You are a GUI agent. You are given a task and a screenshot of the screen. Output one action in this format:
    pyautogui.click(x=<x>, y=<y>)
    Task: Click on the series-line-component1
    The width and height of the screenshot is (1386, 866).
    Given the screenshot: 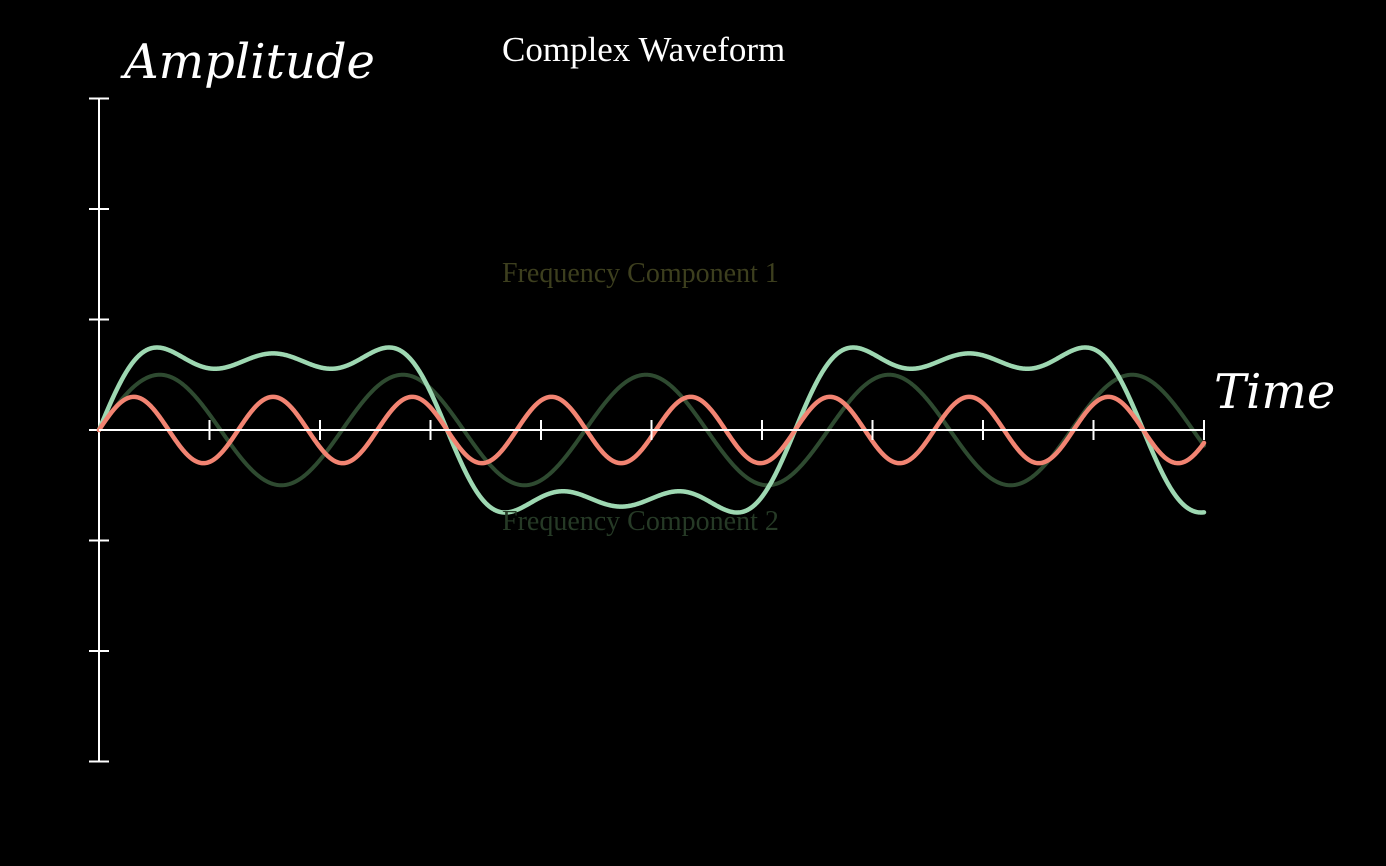 What is the action you would take?
    pyautogui.click(x=651, y=430)
    